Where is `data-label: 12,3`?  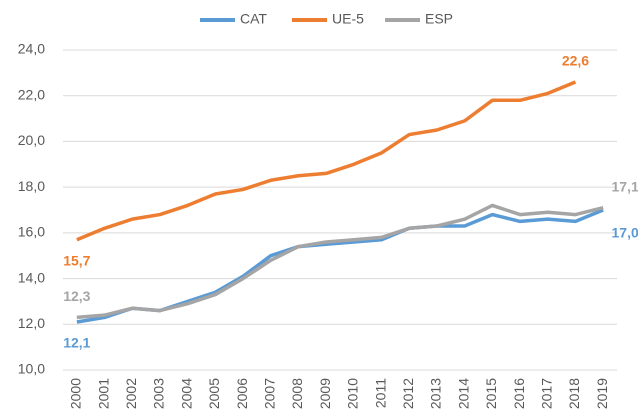
data-label: 12,3 is located at coordinates (76, 296).